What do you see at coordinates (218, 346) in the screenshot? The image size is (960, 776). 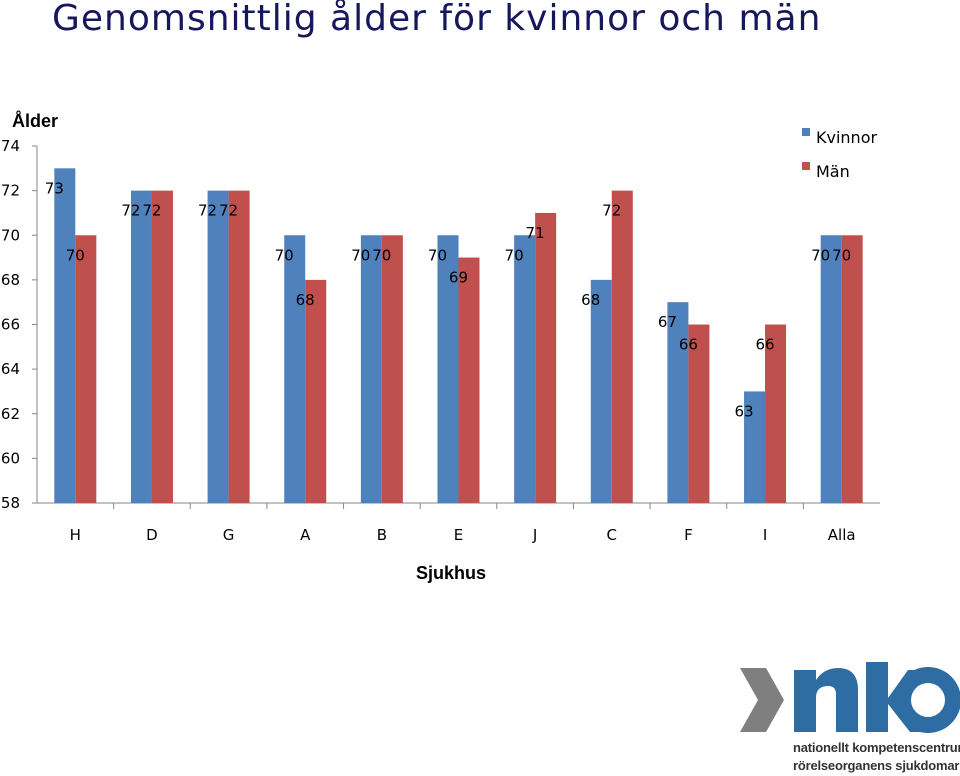 I see `bar-kvinnor-g` at bounding box center [218, 346].